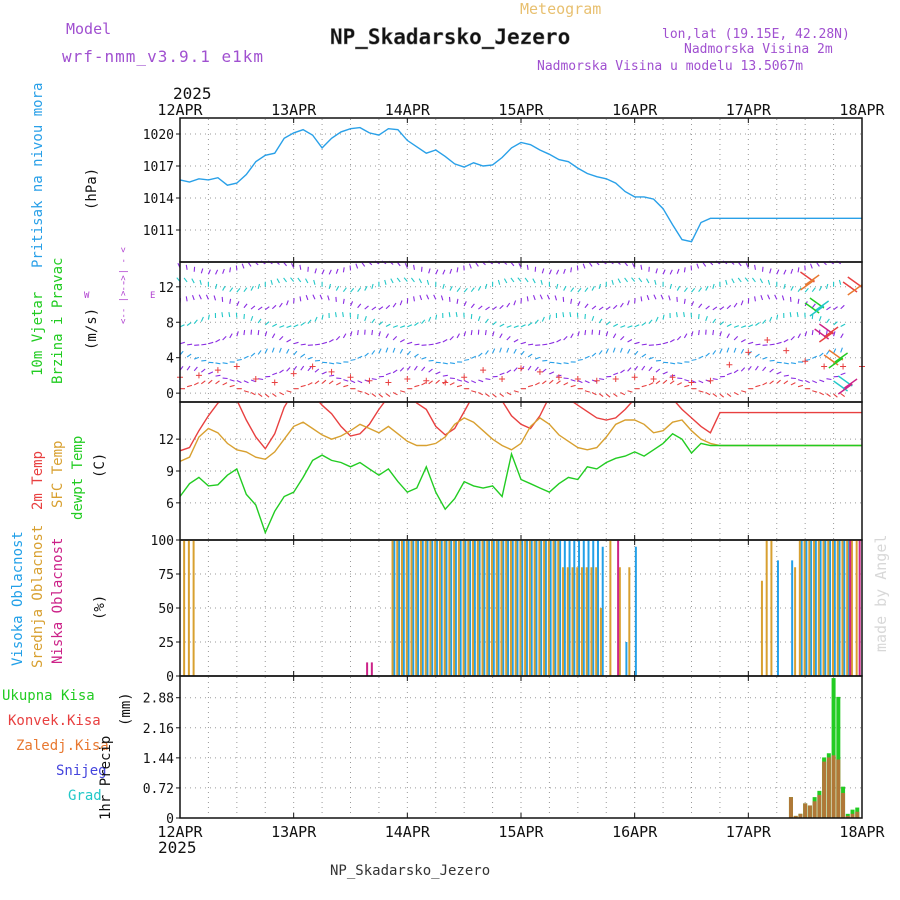 The height and width of the screenshot is (900, 900). I want to click on wind-ylabel-line1: 10m Vjetar, so click(38, 334).